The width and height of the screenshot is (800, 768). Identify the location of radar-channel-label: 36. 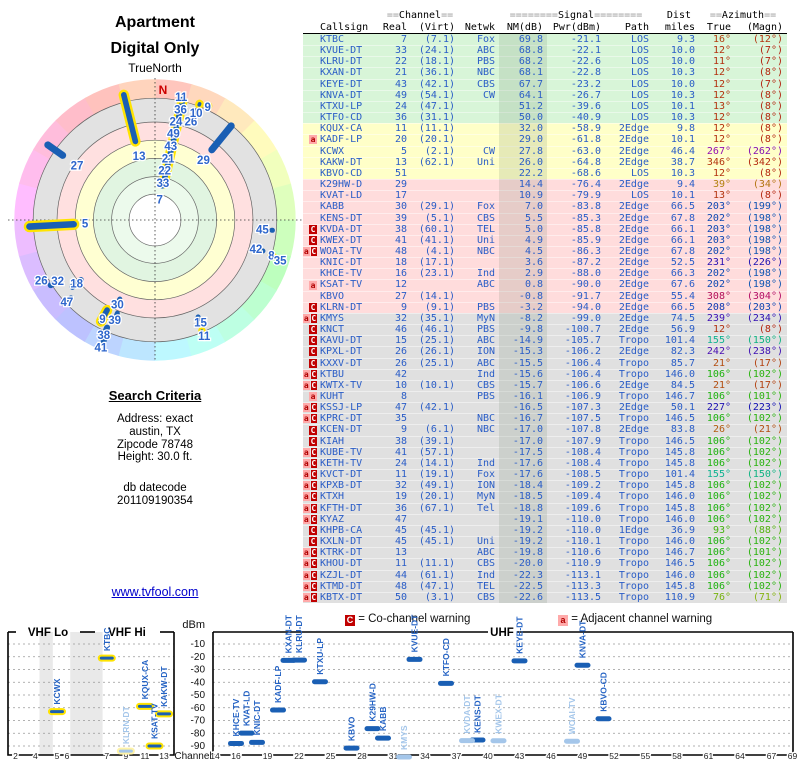
(180, 111).